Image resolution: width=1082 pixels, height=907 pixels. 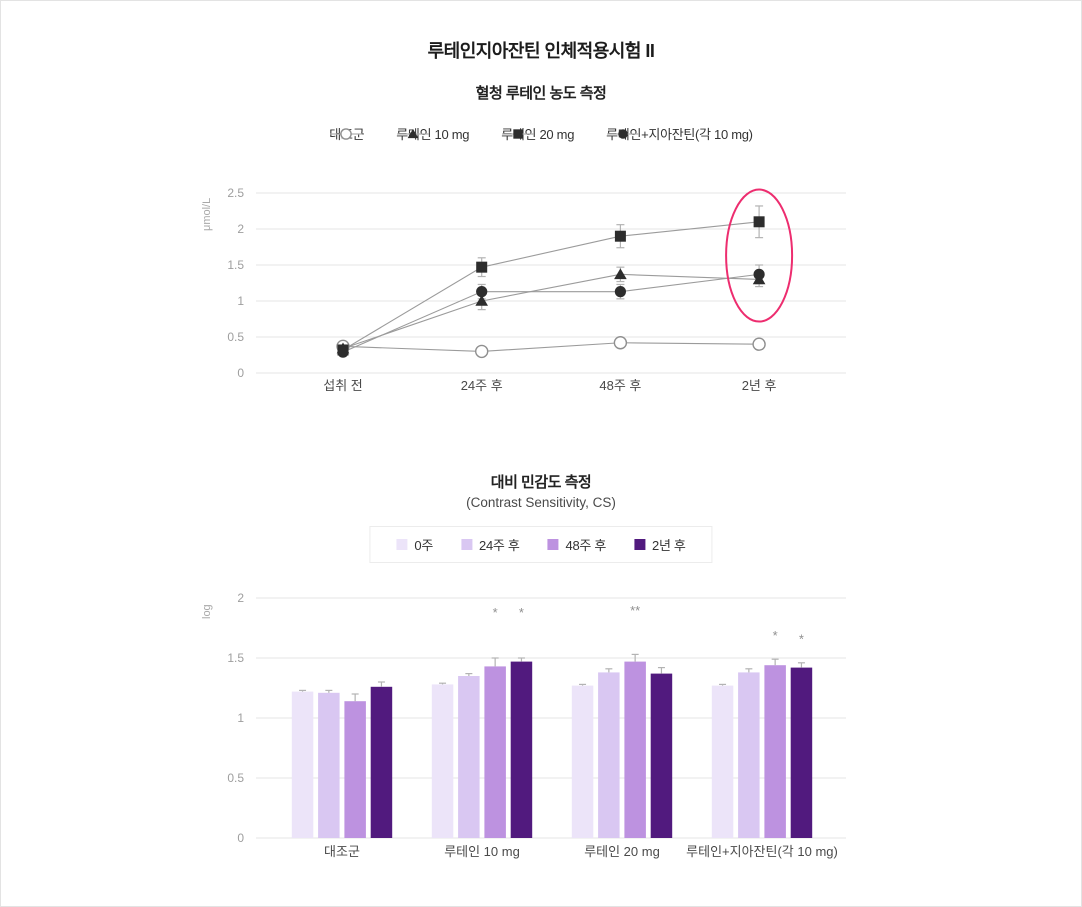 What do you see at coordinates (518, 133) in the screenshot?
I see `square-legend-icon` at bounding box center [518, 133].